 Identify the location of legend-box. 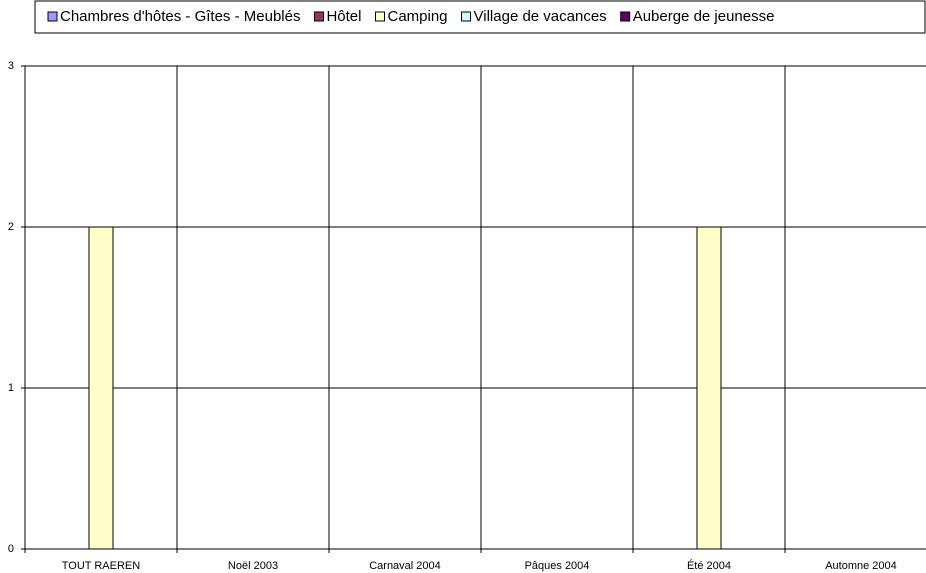
(480, 17).